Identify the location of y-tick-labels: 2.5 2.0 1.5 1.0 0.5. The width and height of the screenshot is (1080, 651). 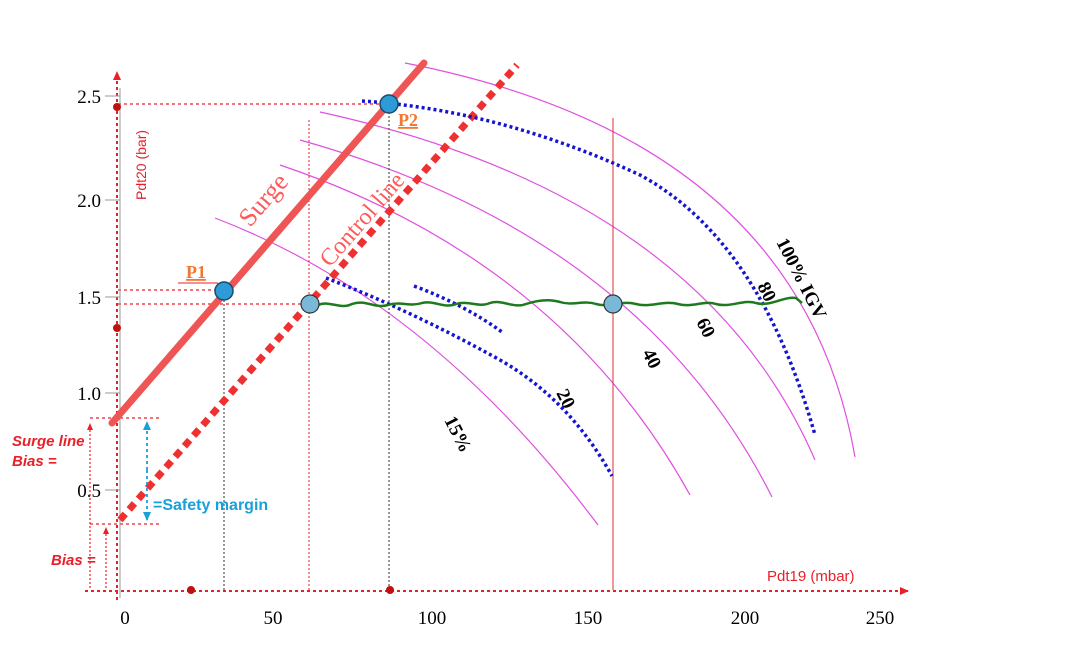
(89, 294).